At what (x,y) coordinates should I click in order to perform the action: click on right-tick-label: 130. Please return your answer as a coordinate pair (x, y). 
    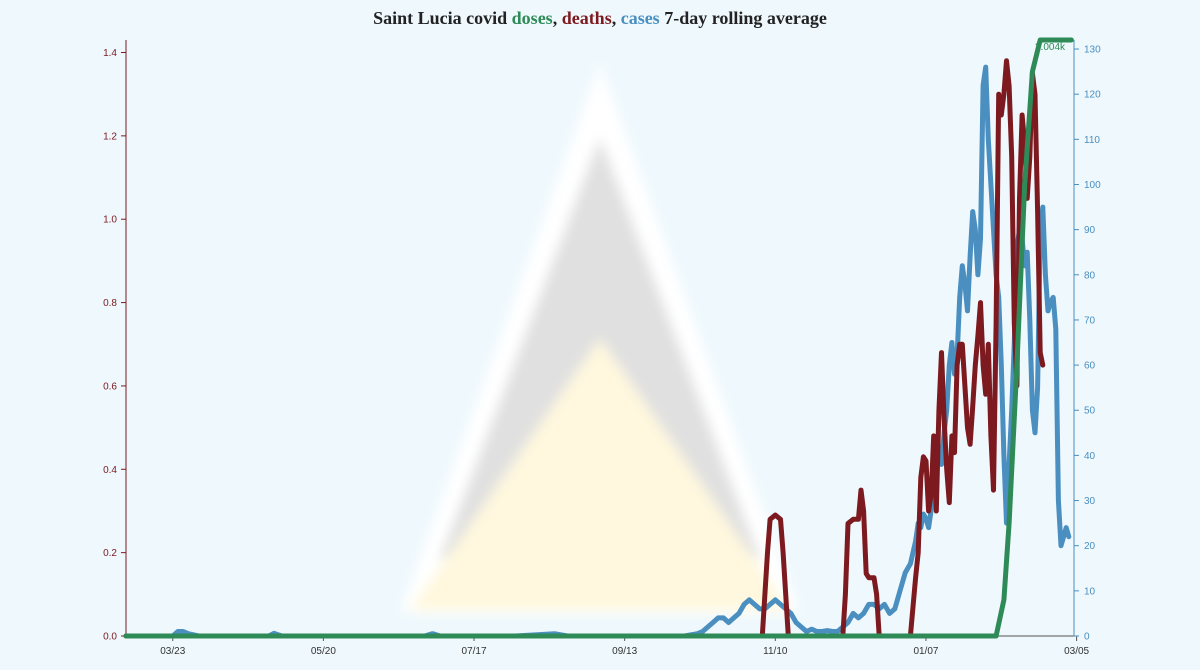
    Looking at the image, I should click on (1092, 50).